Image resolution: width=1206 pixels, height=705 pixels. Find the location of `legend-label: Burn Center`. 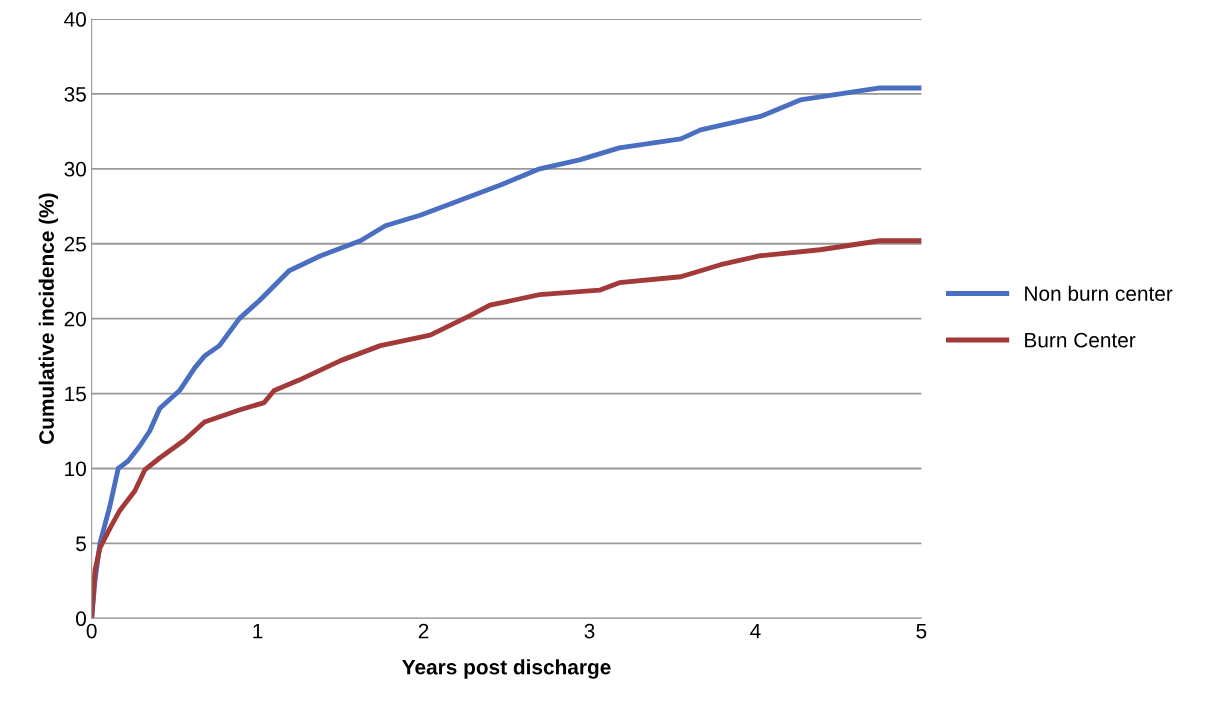

legend-label: Burn Center is located at coordinates (1080, 340).